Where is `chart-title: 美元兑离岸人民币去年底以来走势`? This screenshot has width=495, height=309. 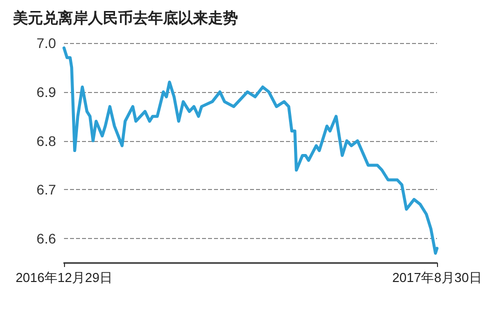 chart-title: 美元兑离岸人民币去年底以来走势 is located at coordinates (125, 18).